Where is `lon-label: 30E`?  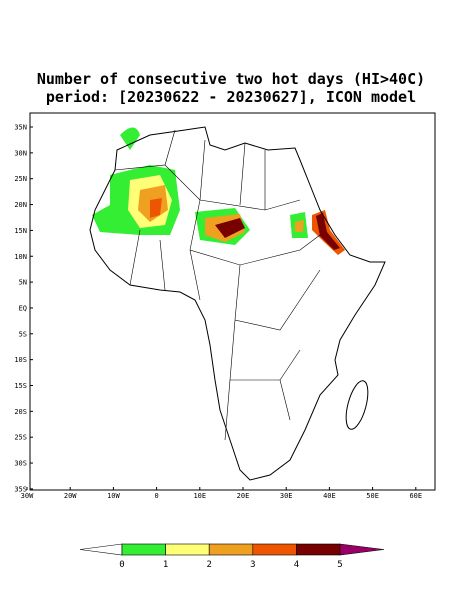
lon-label: 30E is located at coordinates (286, 496).